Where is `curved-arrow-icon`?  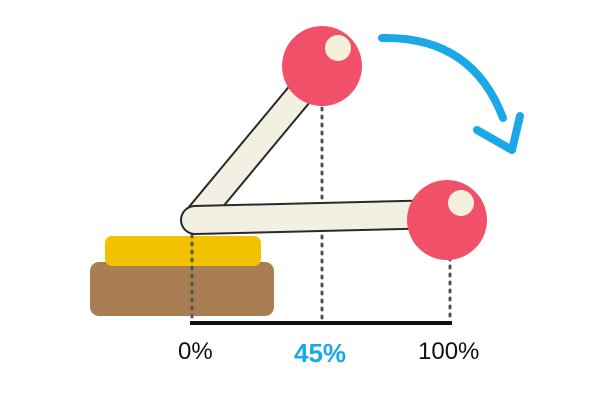
curved-arrow-icon is located at coordinates (451, 93).